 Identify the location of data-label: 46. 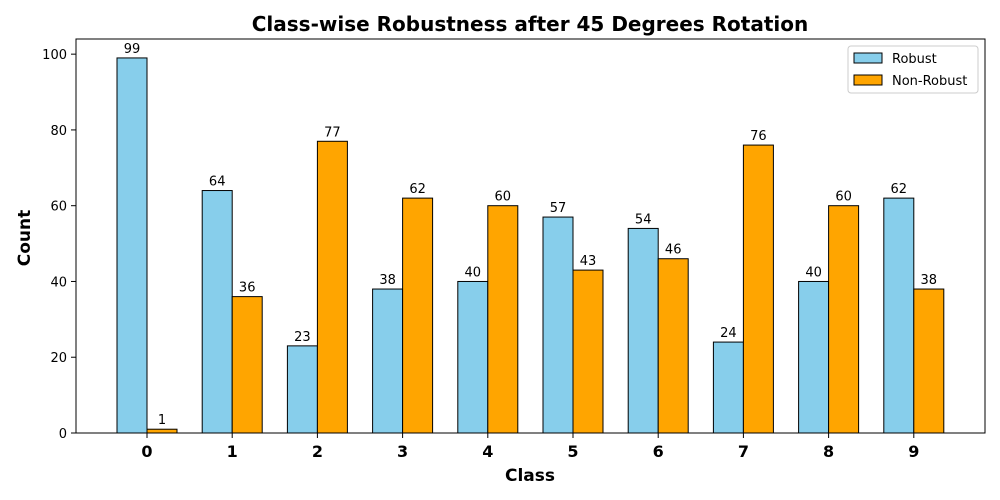
(673, 250).